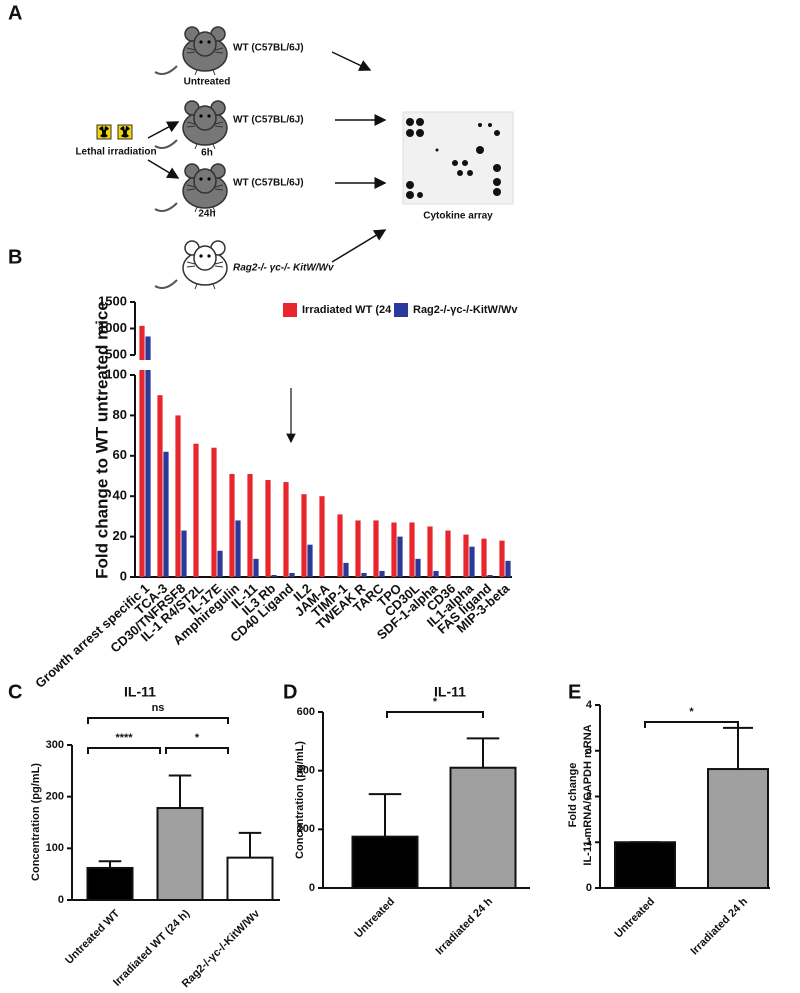 The width and height of the screenshot is (800, 993). What do you see at coordinates (120, 454) in the screenshot?
I see `y-tick-label: 60` at bounding box center [120, 454].